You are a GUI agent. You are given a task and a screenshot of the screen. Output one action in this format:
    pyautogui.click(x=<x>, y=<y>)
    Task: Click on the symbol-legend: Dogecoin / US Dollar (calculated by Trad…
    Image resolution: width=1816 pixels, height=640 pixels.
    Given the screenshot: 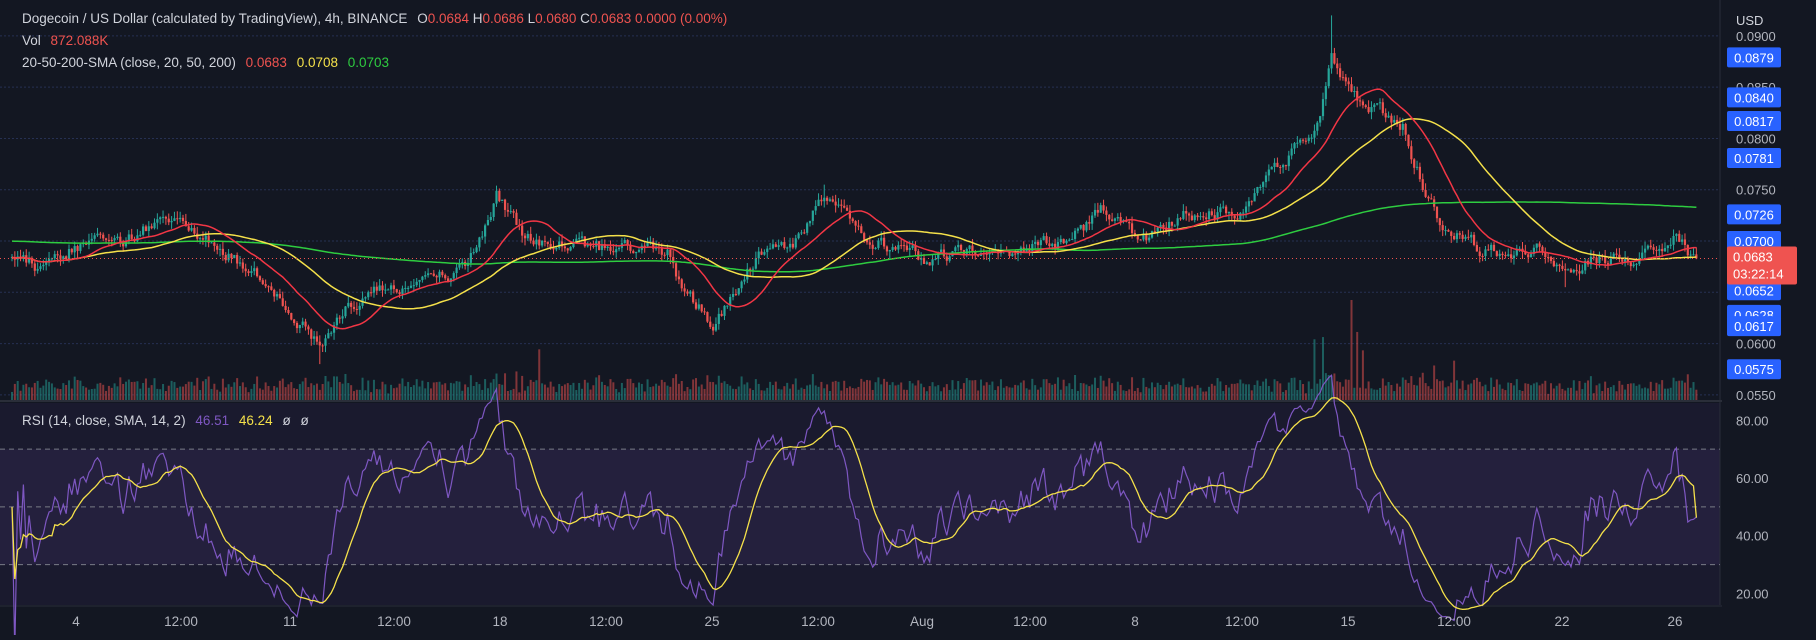 What is the action you would take?
    pyautogui.click(x=377, y=18)
    